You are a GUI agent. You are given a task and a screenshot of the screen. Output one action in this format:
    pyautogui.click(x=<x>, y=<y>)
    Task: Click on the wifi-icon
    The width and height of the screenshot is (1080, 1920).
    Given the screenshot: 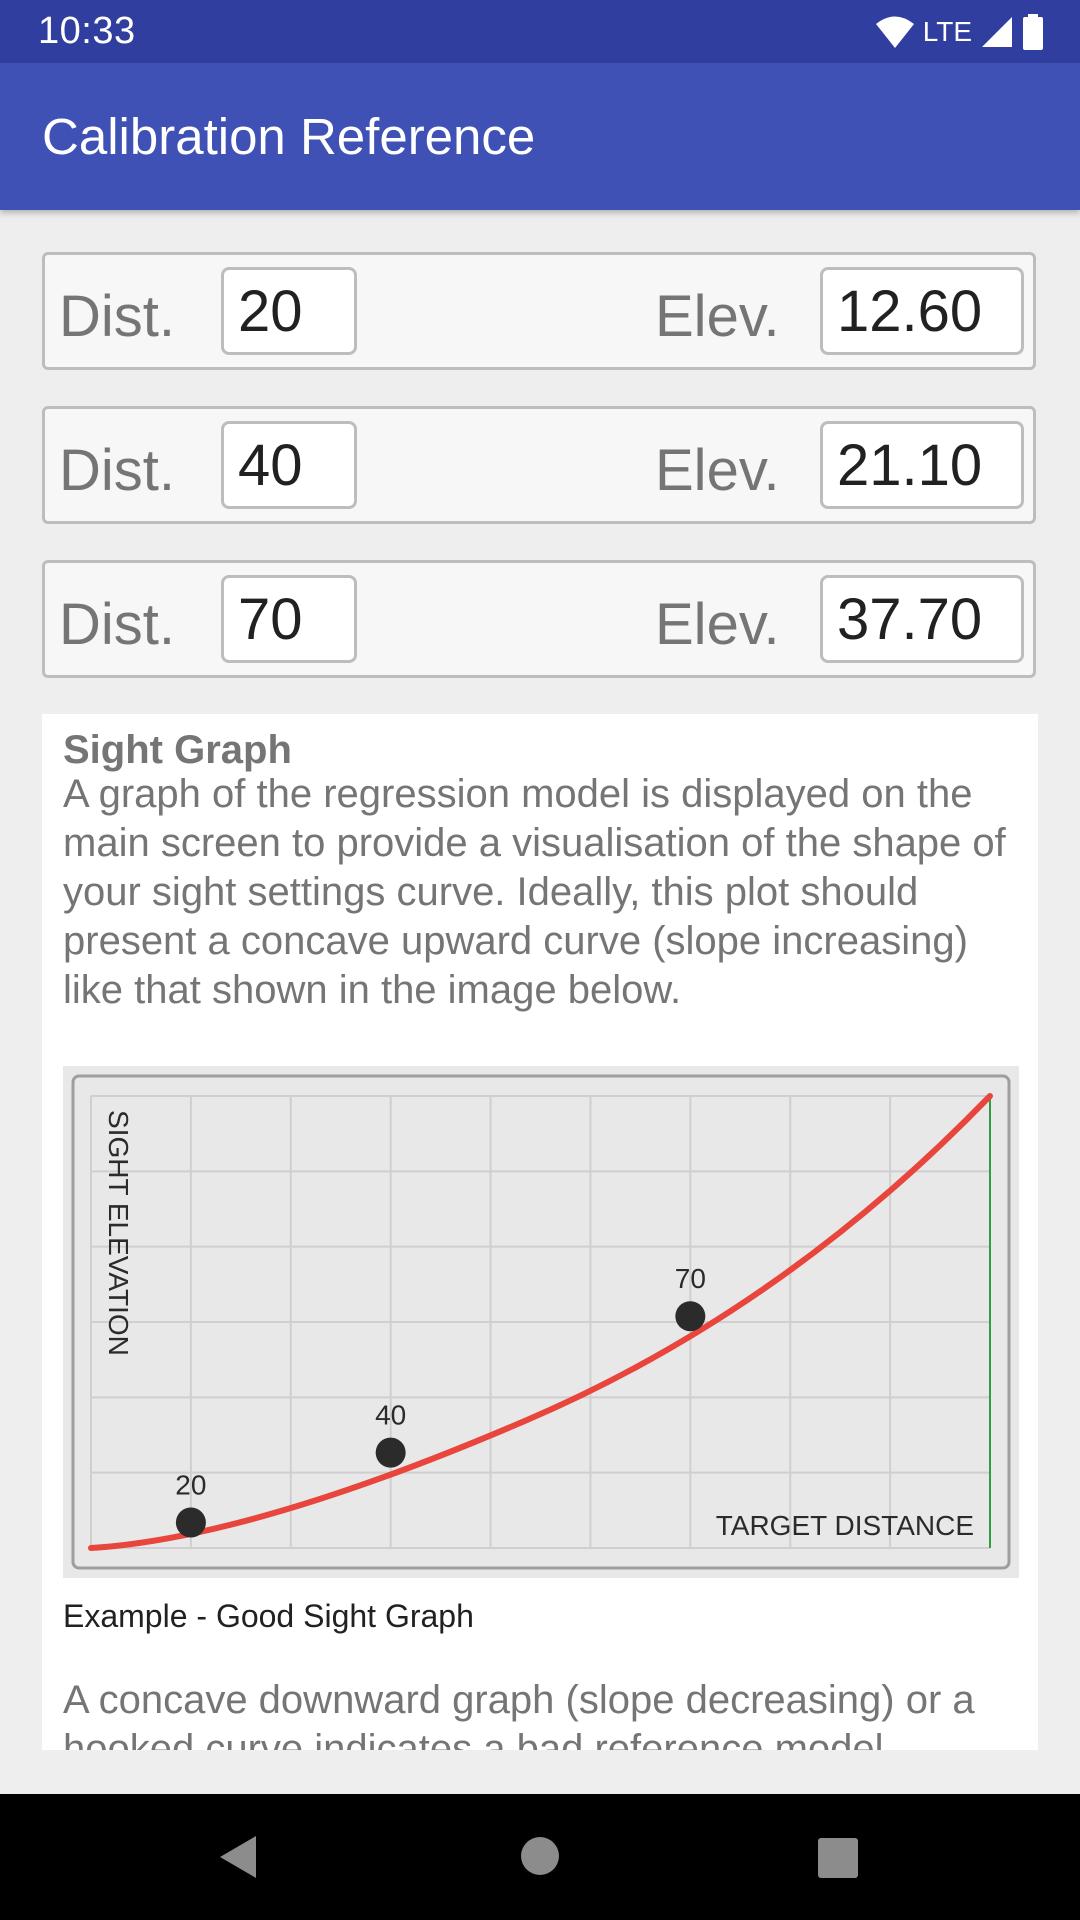 What is the action you would take?
    pyautogui.click(x=894, y=32)
    